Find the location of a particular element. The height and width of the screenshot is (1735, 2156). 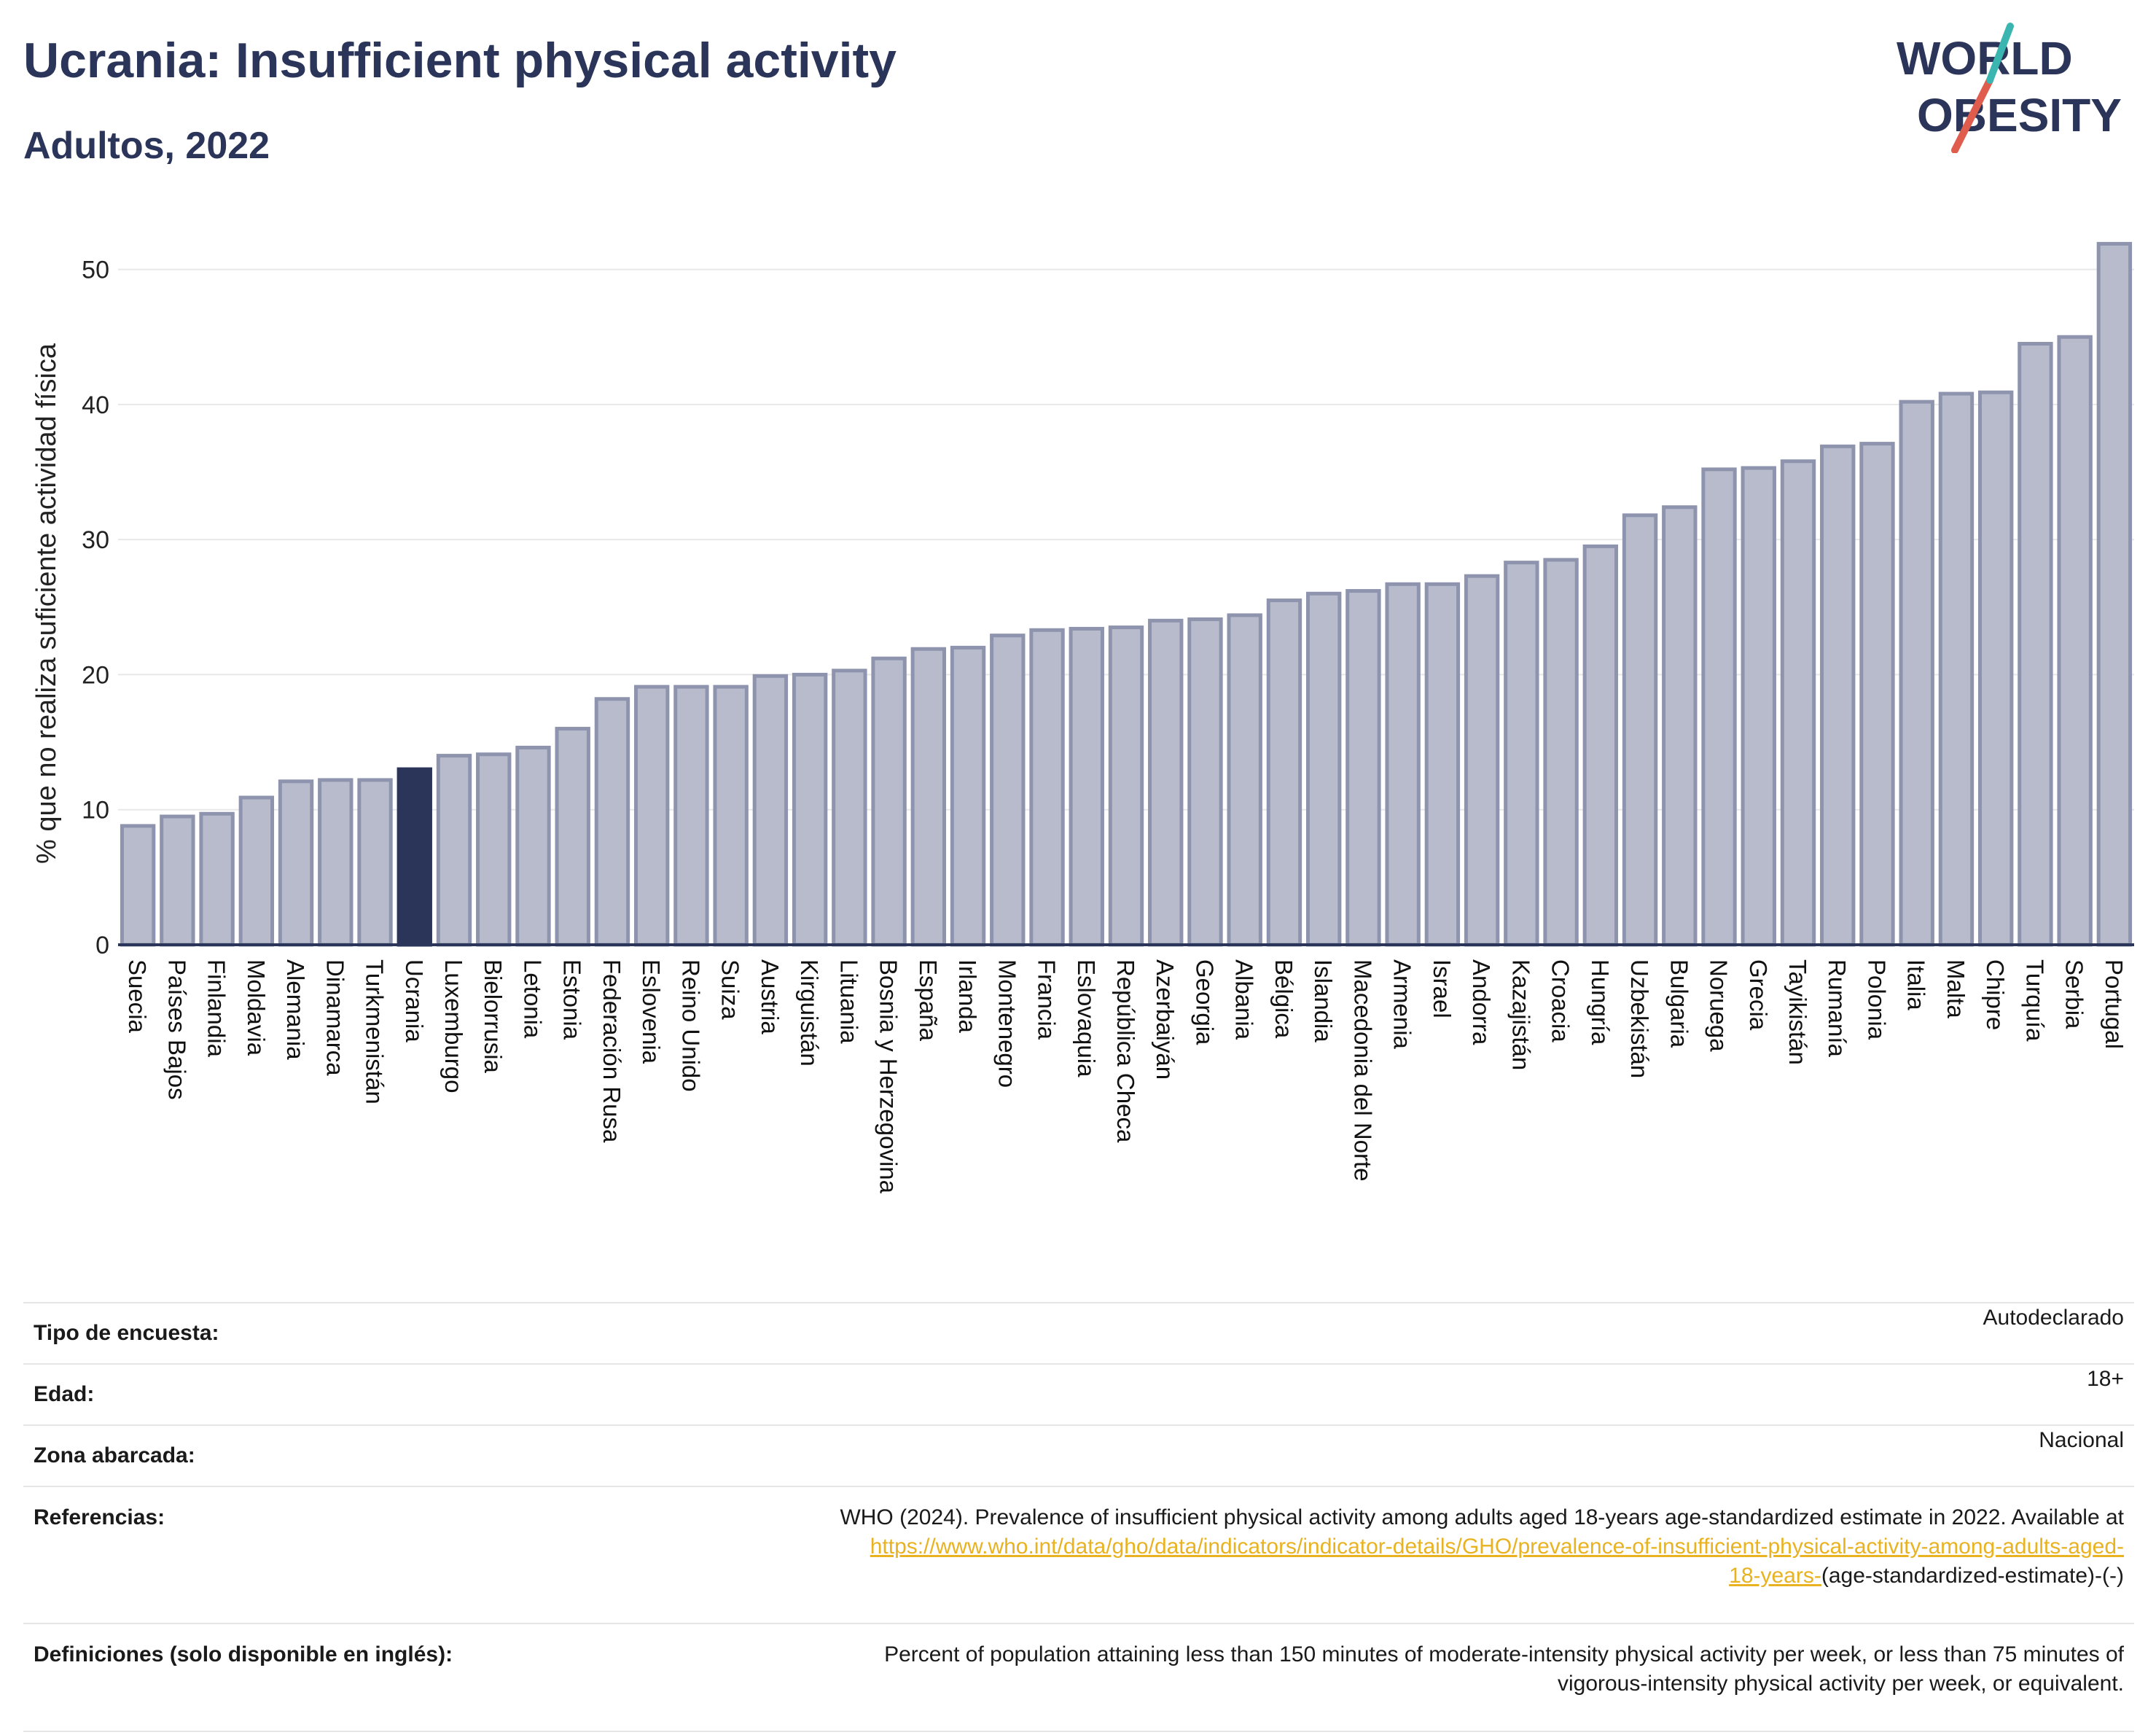

x-tick-label: Chipre is located at coordinates (1996, 994).